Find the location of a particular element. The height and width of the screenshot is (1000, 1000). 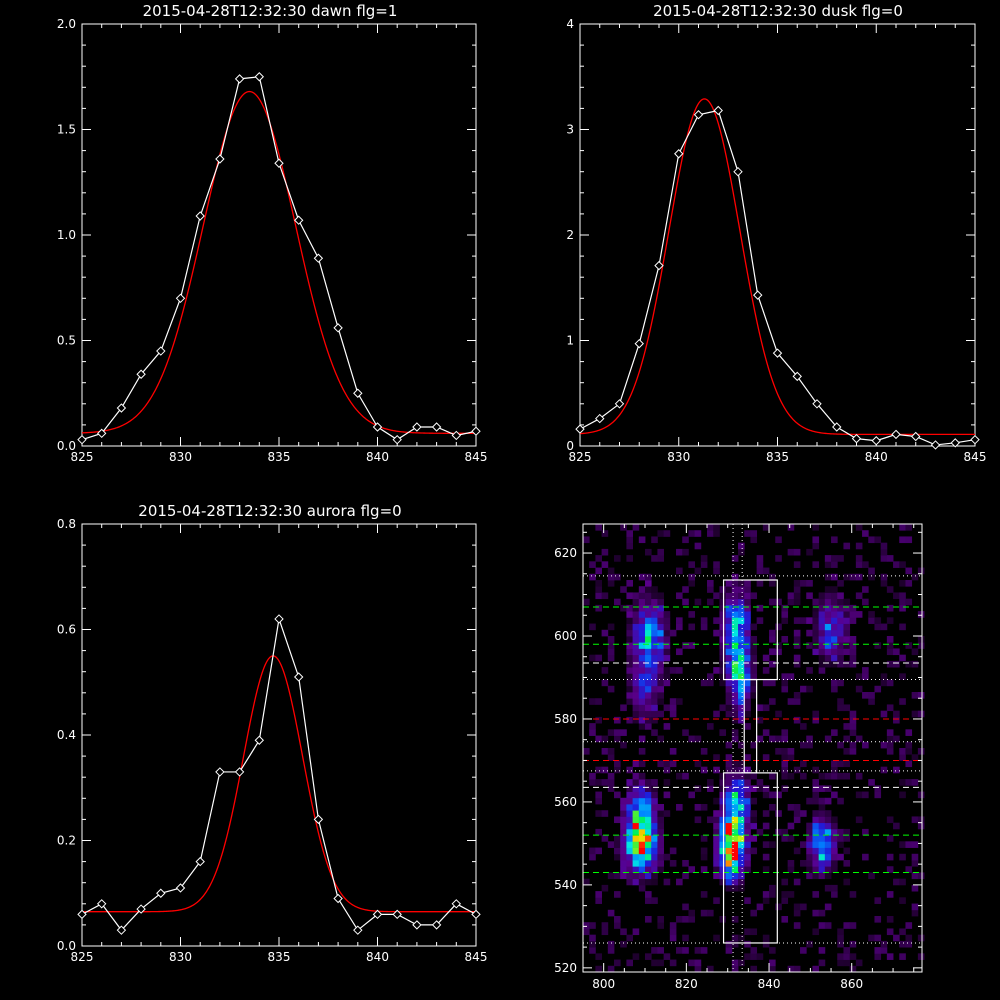

aurora-panel-title: 2015-04-28T12:32:30 aurora flg=0 is located at coordinates (269, 511).